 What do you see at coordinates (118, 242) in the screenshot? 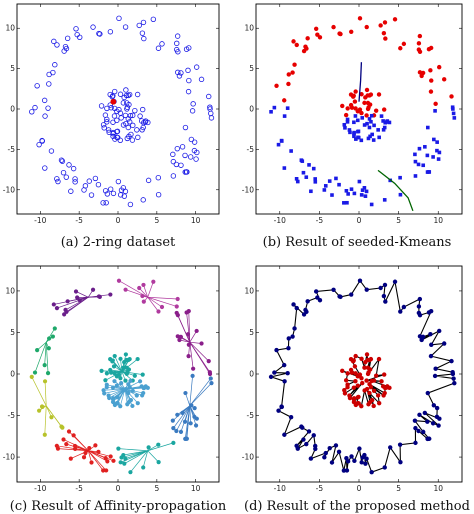
I see `caption-a: (a) 2-ring dataset` at bounding box center [118, 242].